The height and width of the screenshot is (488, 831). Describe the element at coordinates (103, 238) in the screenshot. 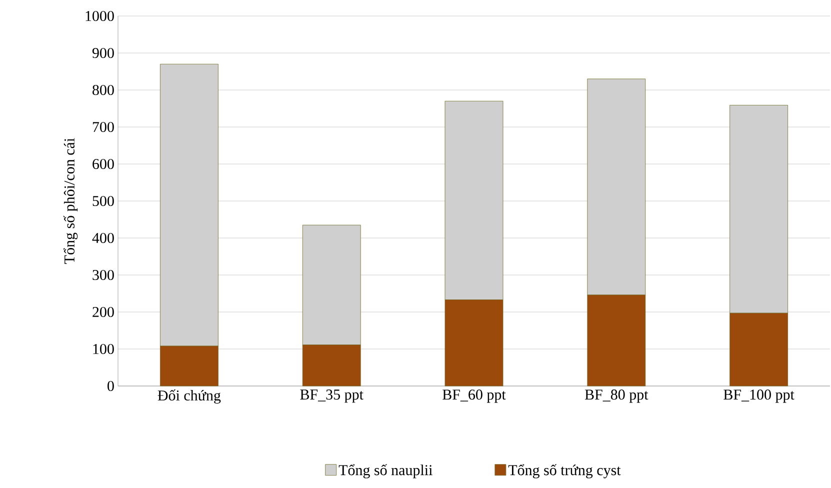

I see `y-tick-label: 400` at that location.